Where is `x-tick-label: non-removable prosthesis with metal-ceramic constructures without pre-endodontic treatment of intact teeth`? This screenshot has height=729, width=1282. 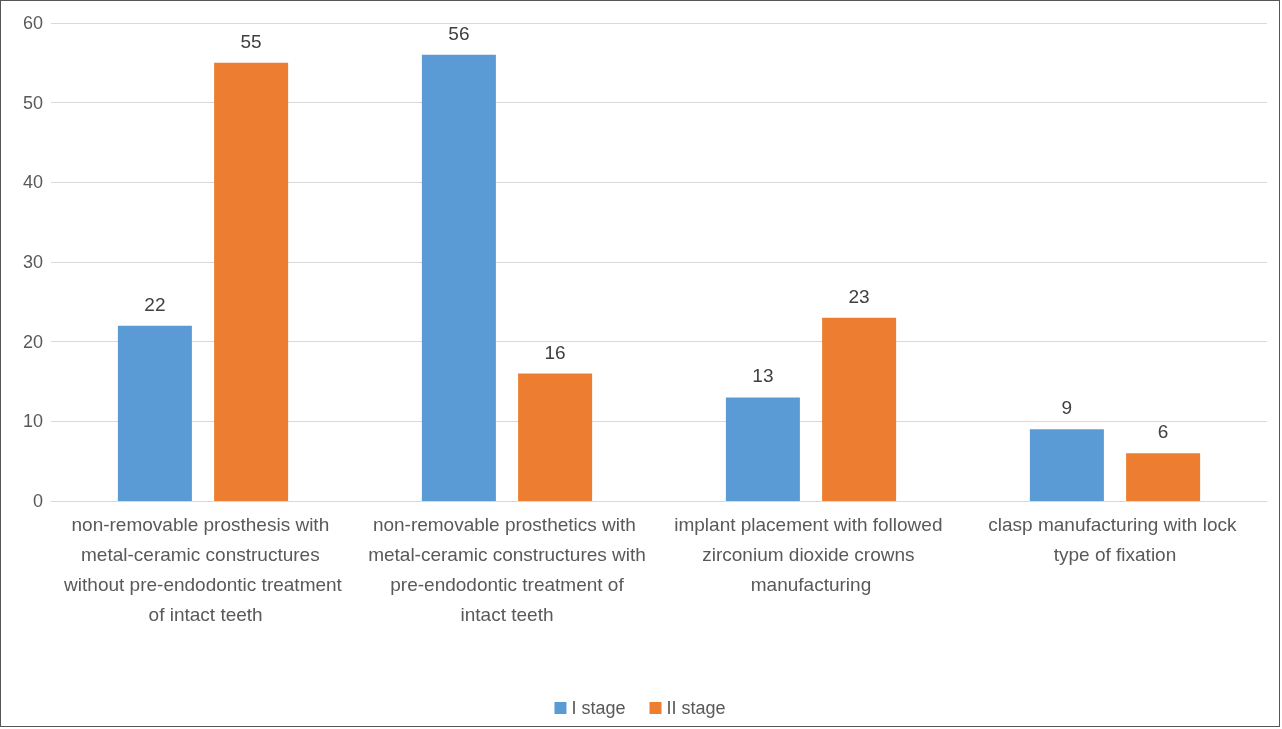 x-tick-label: non-removable prosthesis with metal-ceramic constructures without pre-endodontic treatment of intact teeth is located at coordinates (203, 569).